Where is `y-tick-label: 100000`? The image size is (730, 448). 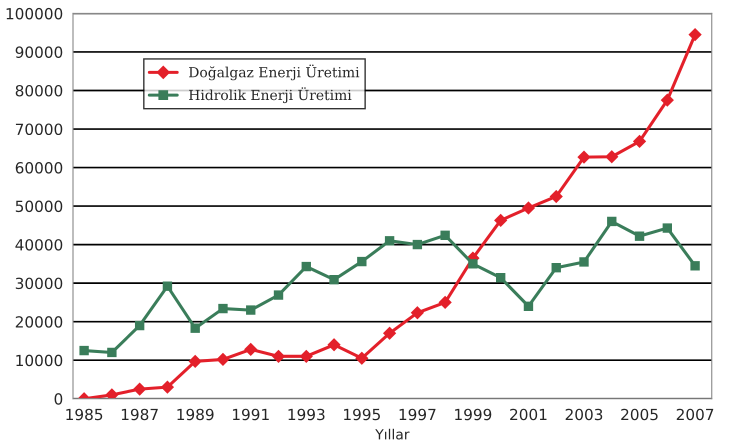 y-tick-label: 100000 is located at coordinates (34, 14).